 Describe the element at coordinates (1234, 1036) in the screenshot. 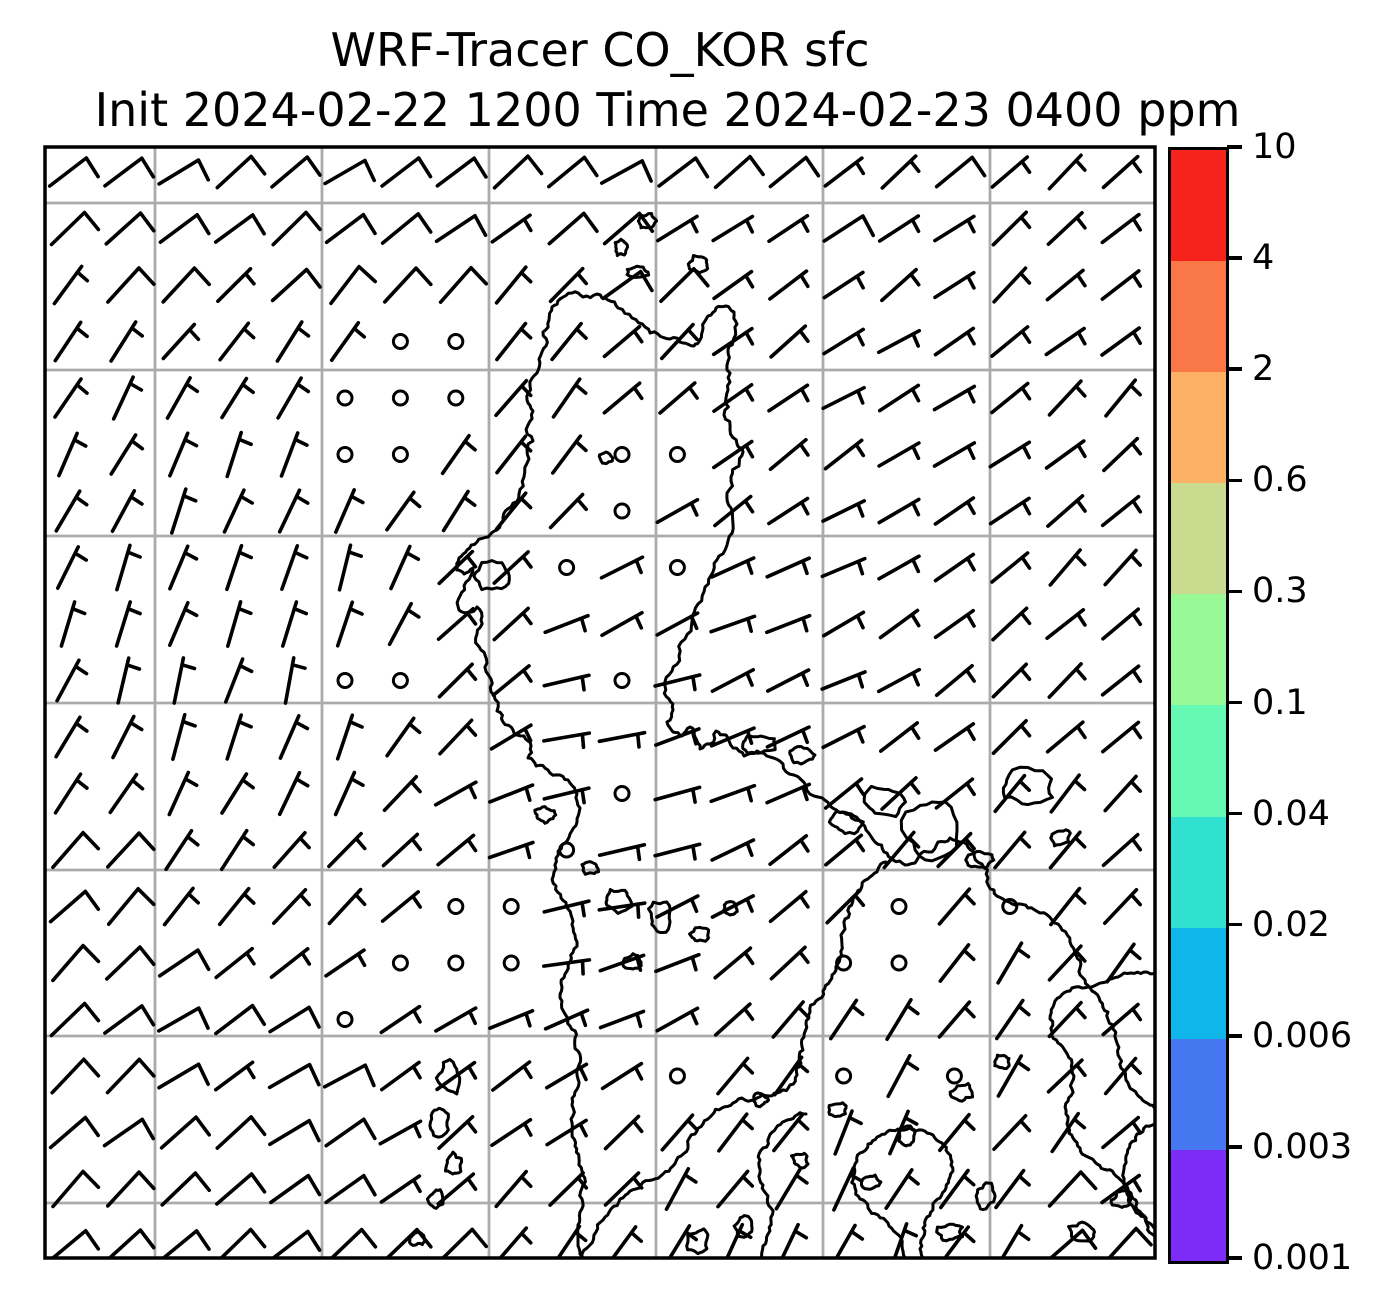

I see `colorbar-tick` at that location.